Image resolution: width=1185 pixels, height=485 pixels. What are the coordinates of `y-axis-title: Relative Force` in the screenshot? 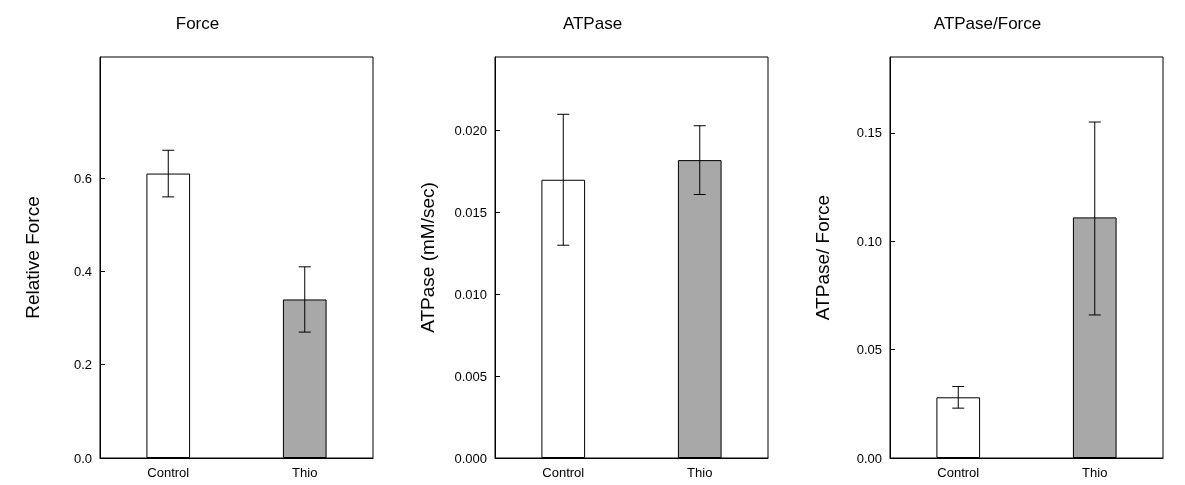 It's located at (32, 257).